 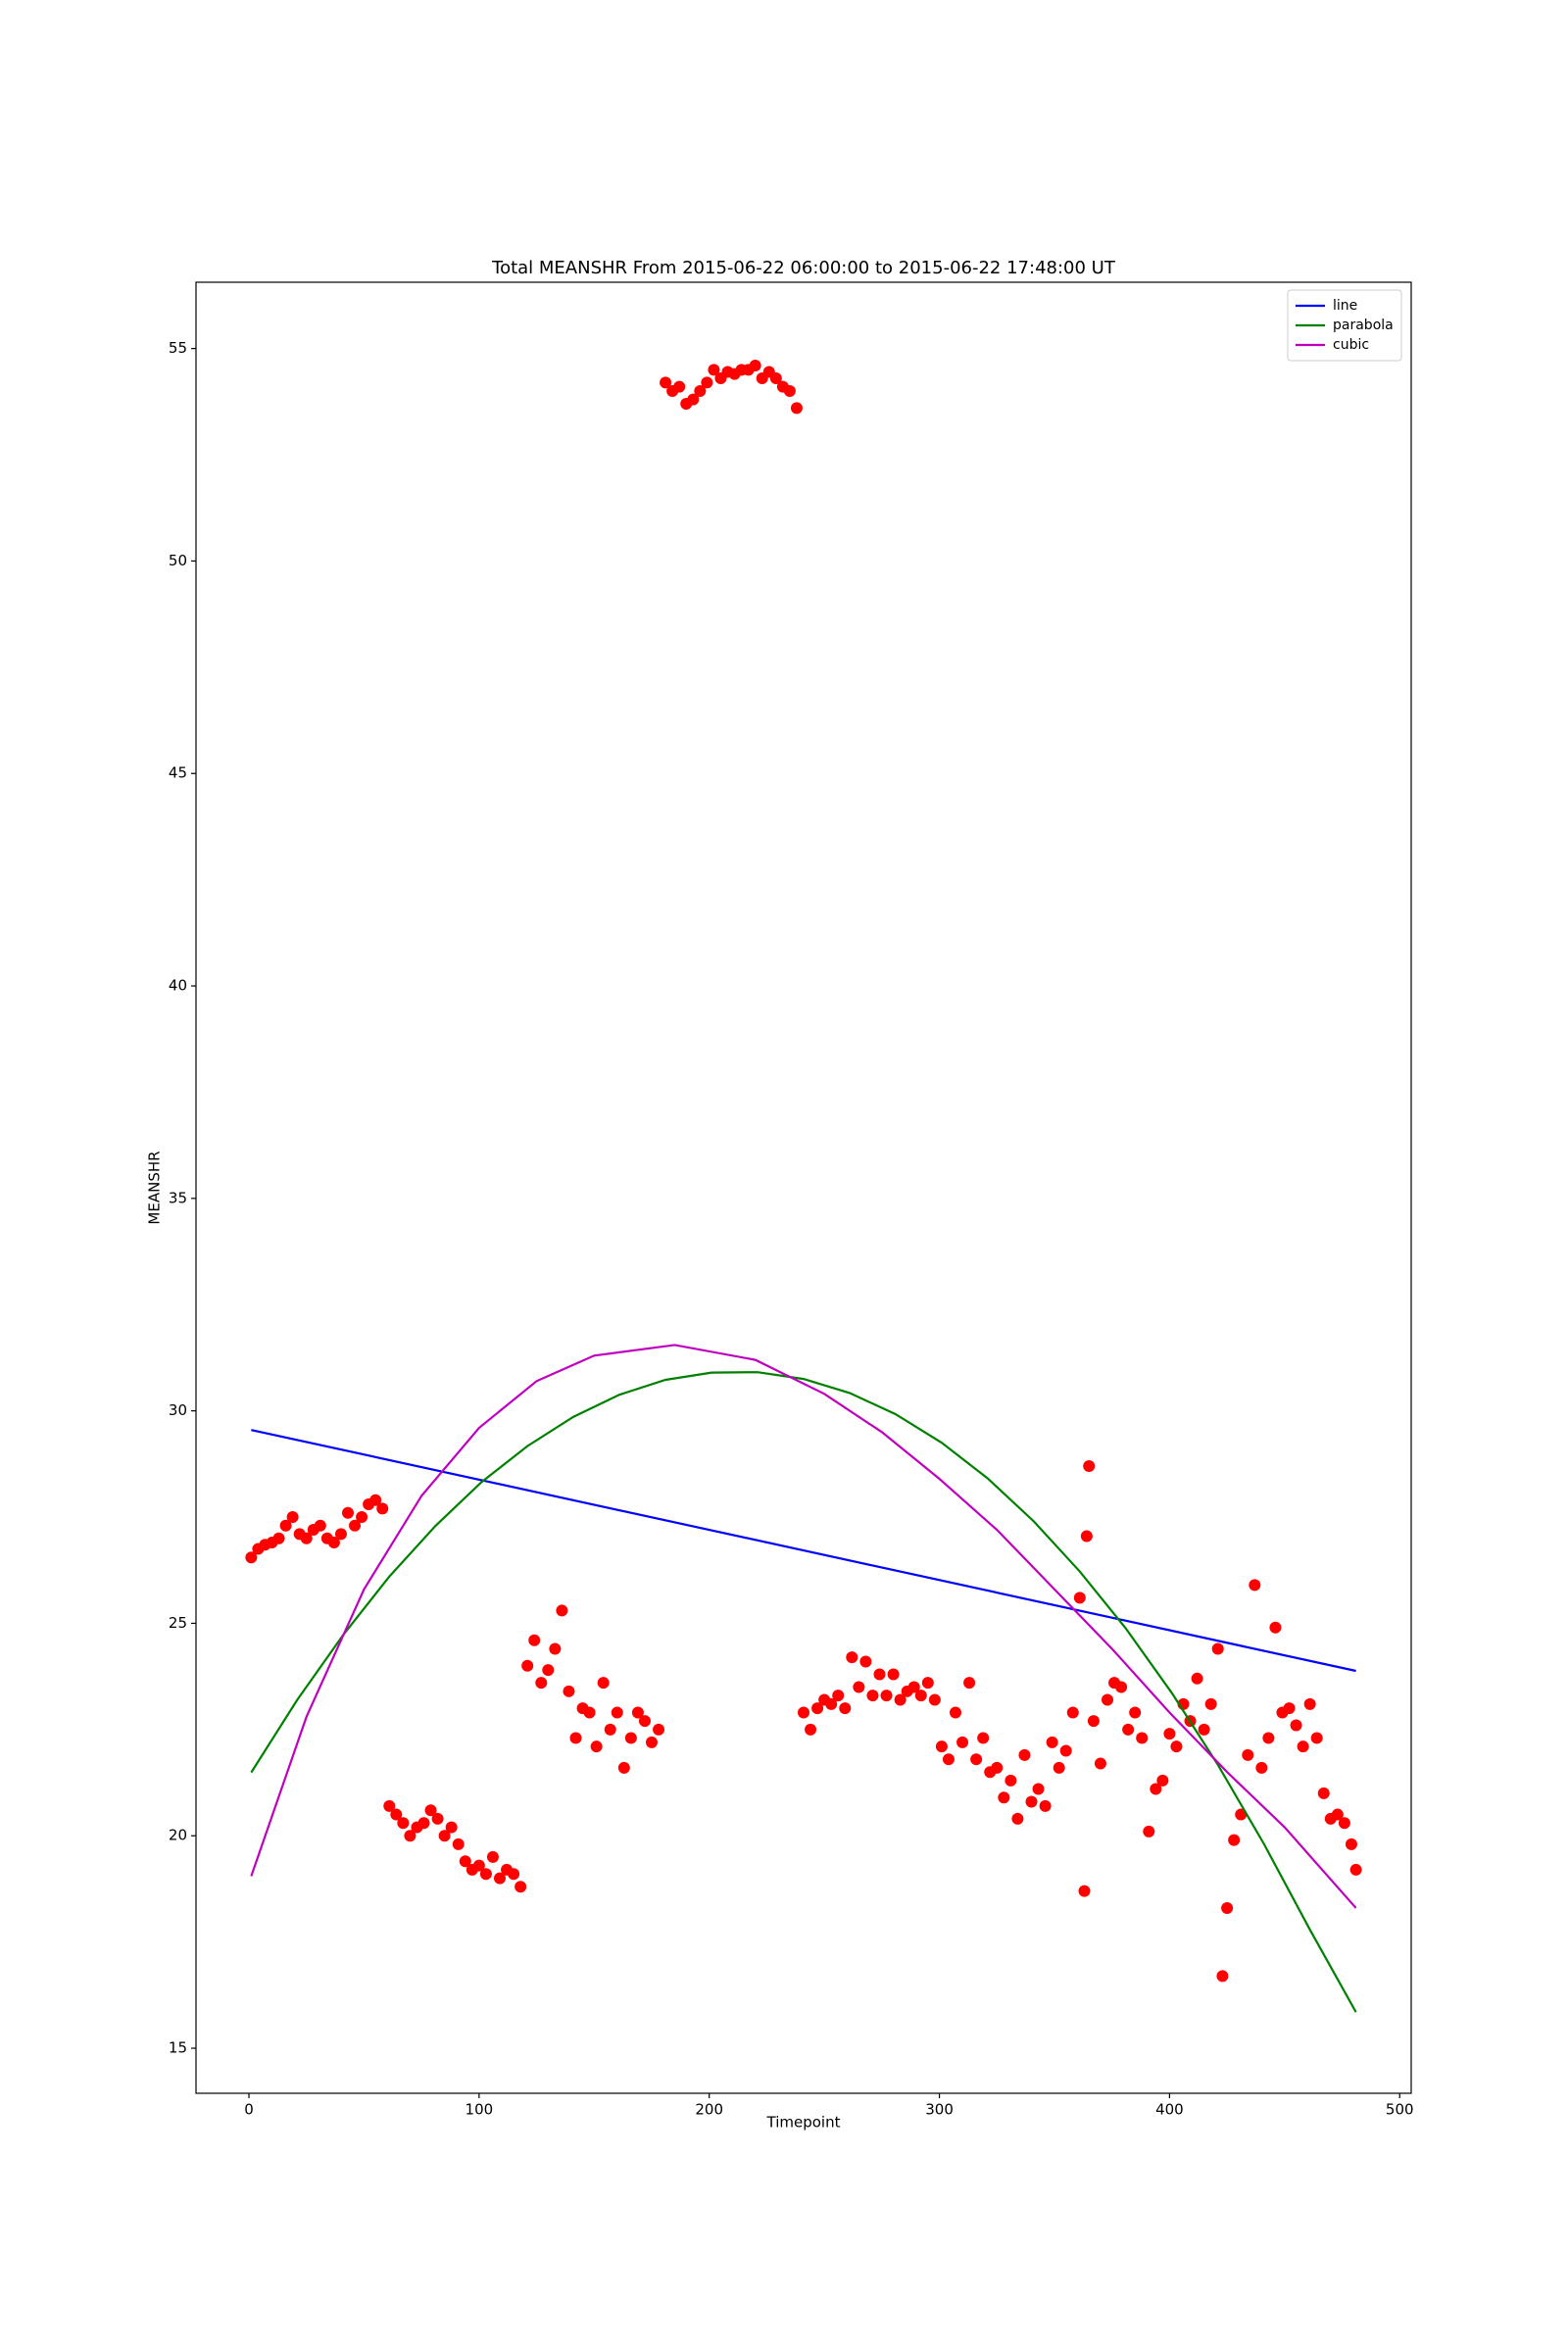 I want to click on x-tick-label: 500, so click(x=1400, y=2110).